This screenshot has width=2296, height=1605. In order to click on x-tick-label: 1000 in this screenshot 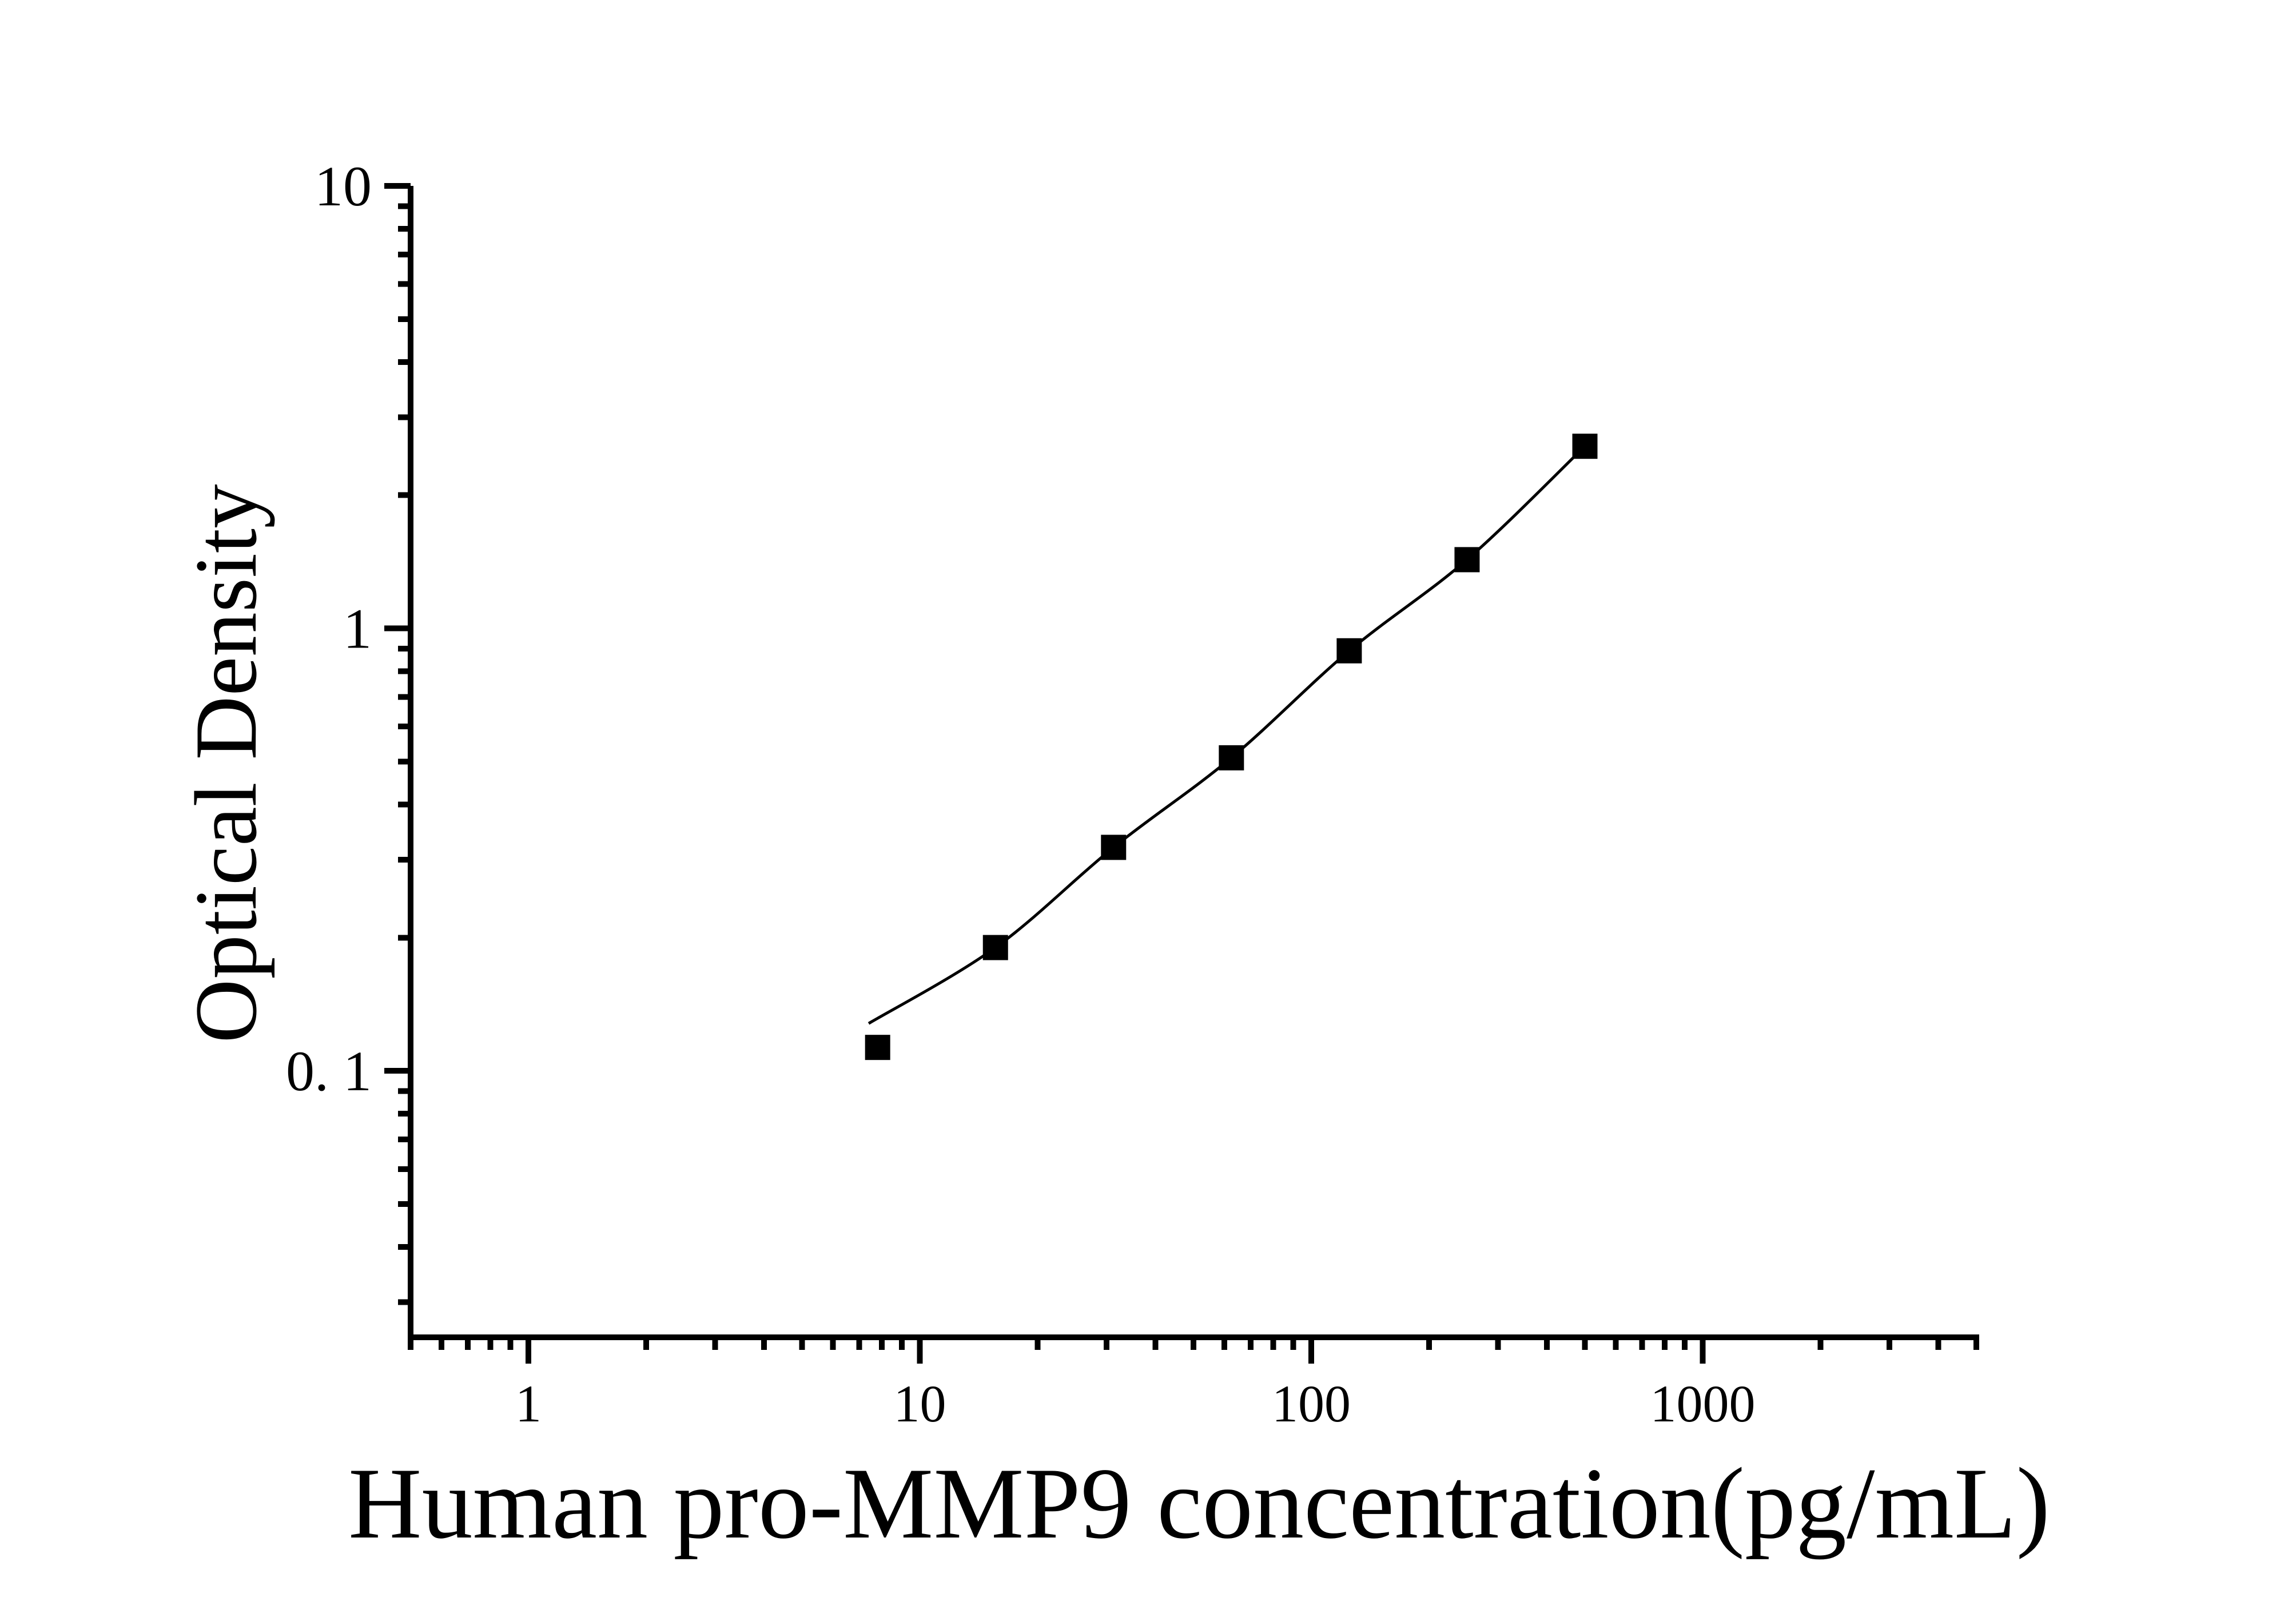, I will do `click(1703, 1403)`.